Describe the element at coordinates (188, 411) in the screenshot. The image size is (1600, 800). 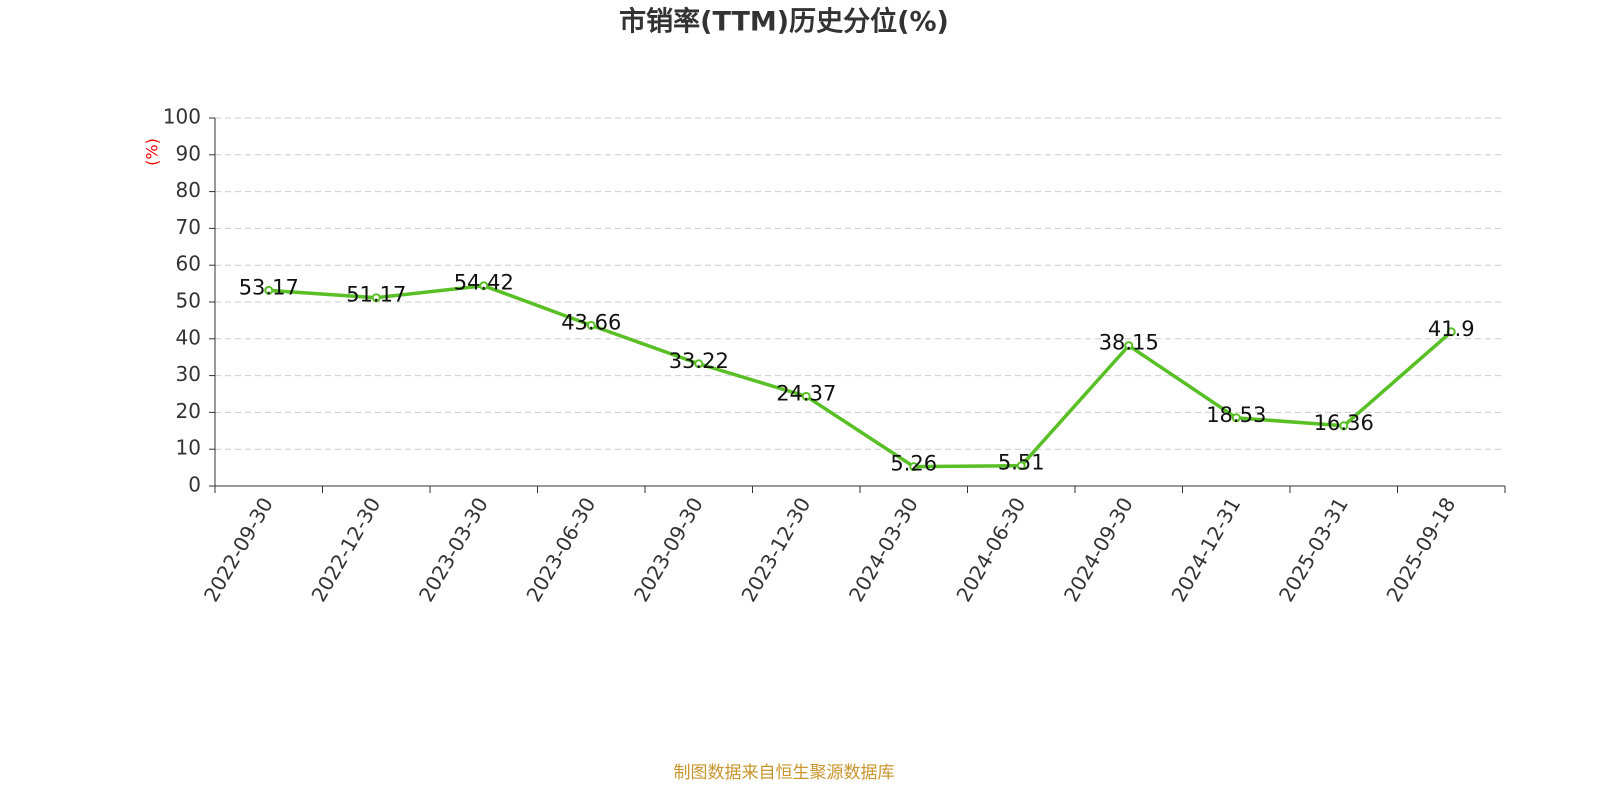
I see `y-tick-label: 20` at that location.